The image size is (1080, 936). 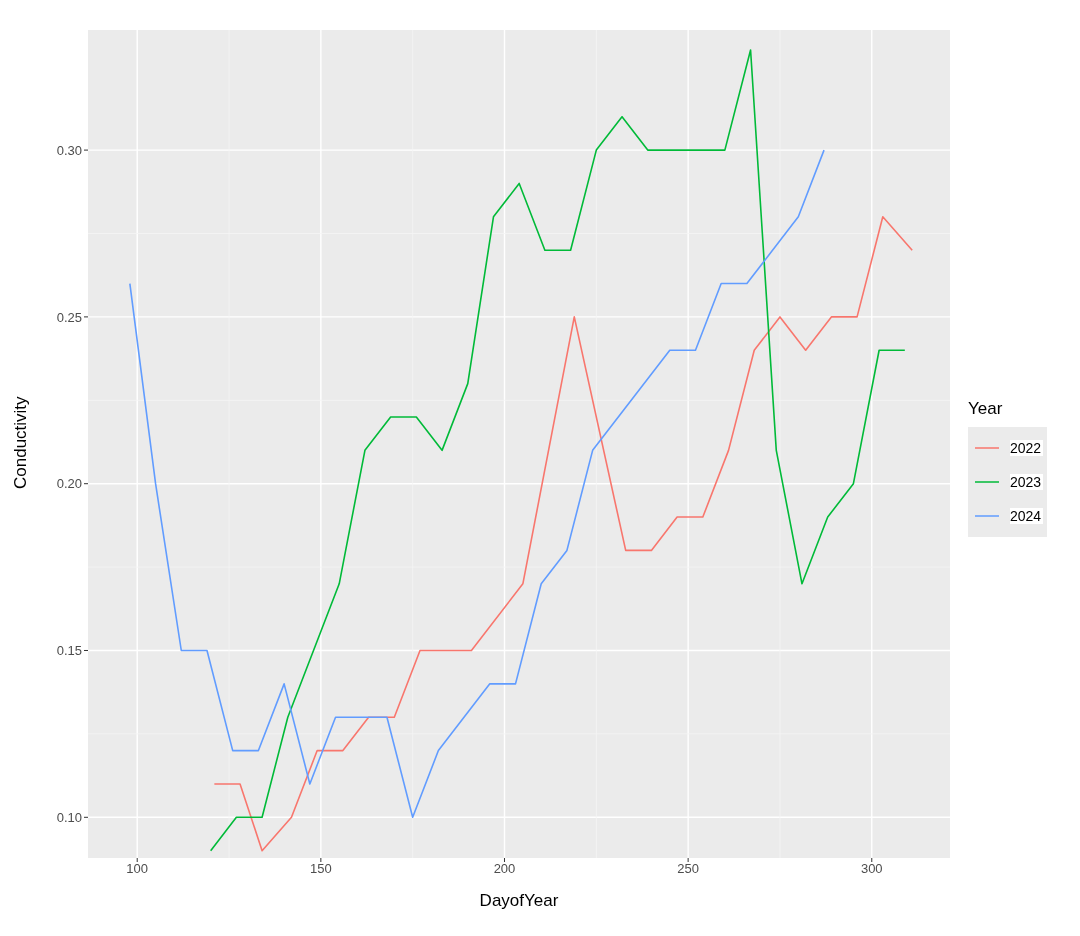 I want to click on x-tick-label: 100, so click(x=137, y=869).